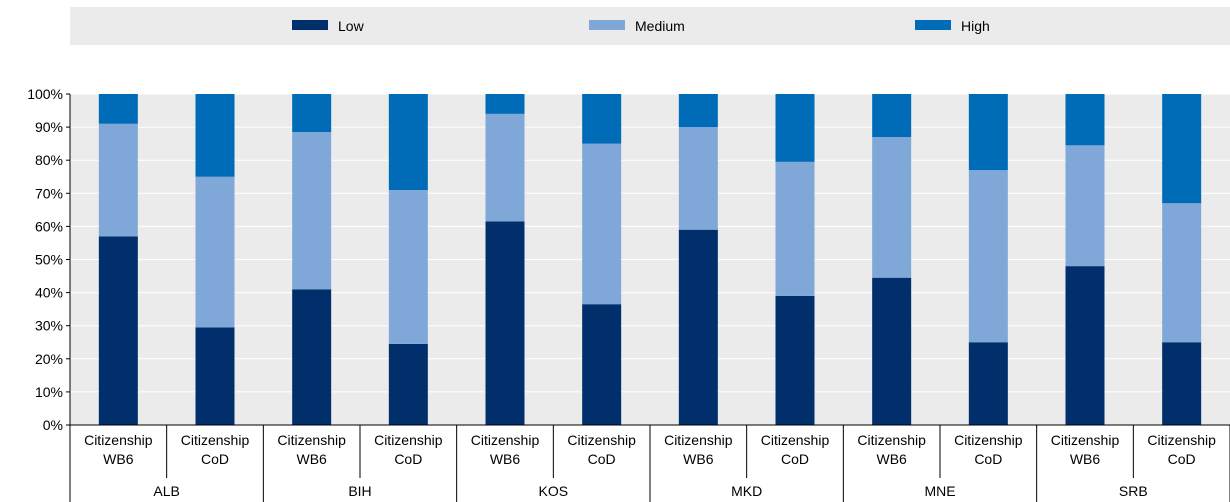 The width and height of the screenshot is (1230, 502). Describe the element at coordinates (49, 326) in the screenshot. I see `y-tick-label: 30%` at that location.